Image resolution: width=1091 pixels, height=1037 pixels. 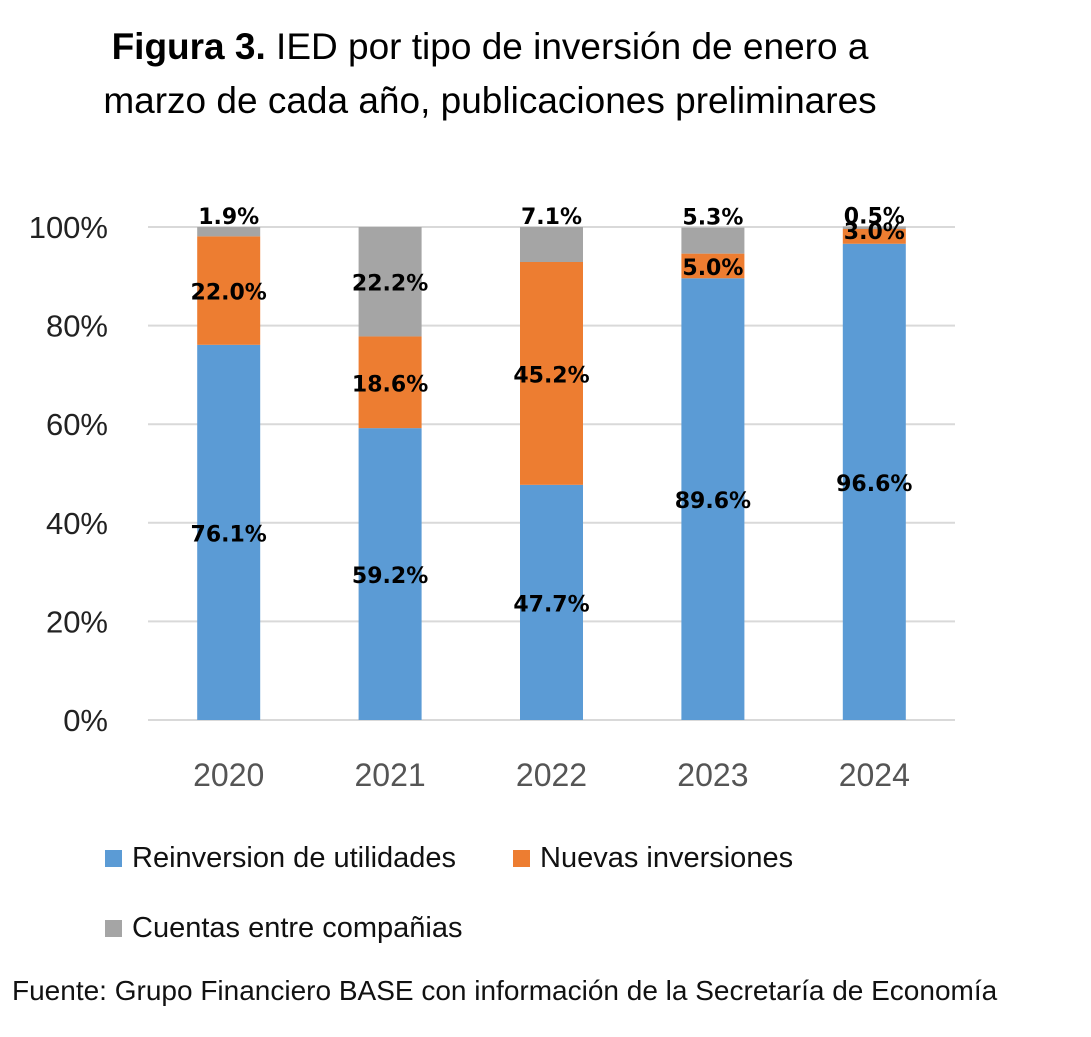 I want to click on data-label: 22.2%, so click(x=390, y=284).